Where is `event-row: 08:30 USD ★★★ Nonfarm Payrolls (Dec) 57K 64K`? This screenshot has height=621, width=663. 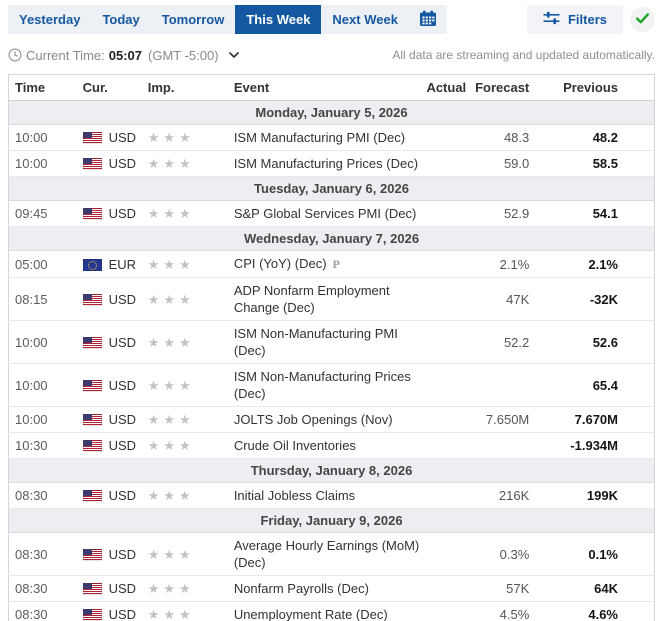 event-row: 08:30 USD ★★★ Nonfarm Payrolls (Dec) 57K 64K is located at coordinates (331, 588).